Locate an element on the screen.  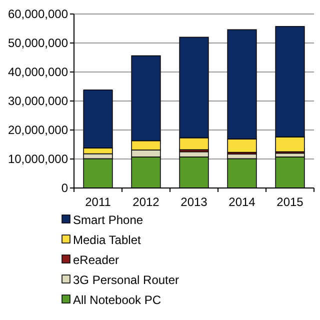
y-tick-label: 30,000,000 is located at coordinates (38, 101).